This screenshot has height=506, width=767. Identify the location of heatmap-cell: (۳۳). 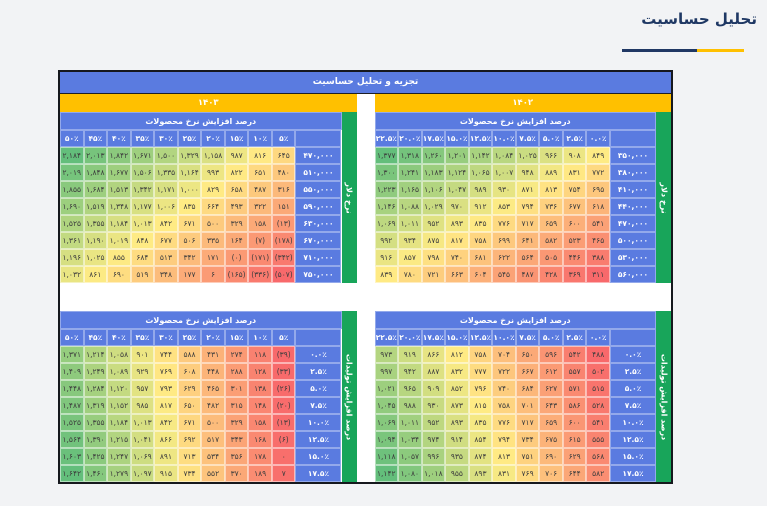
(283, 371).